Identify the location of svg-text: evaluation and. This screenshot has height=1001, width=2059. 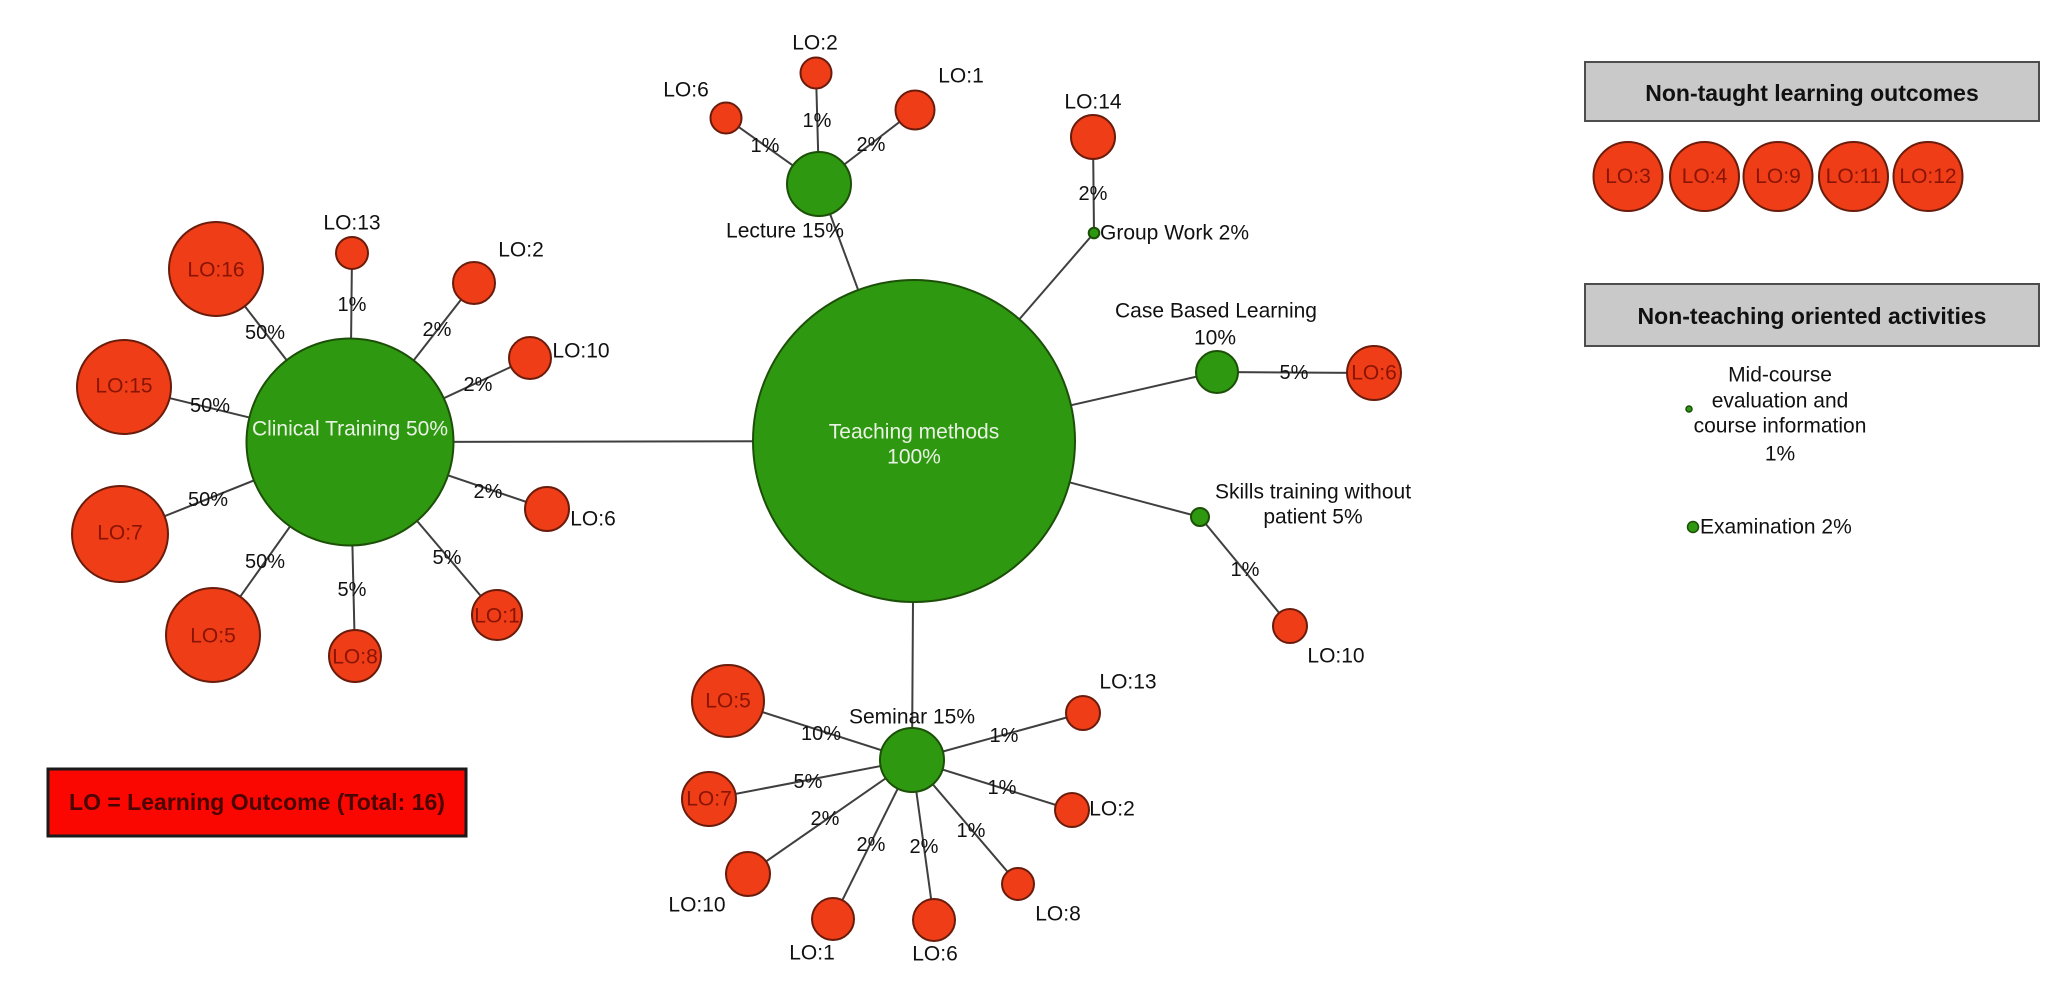
(1780, 401).